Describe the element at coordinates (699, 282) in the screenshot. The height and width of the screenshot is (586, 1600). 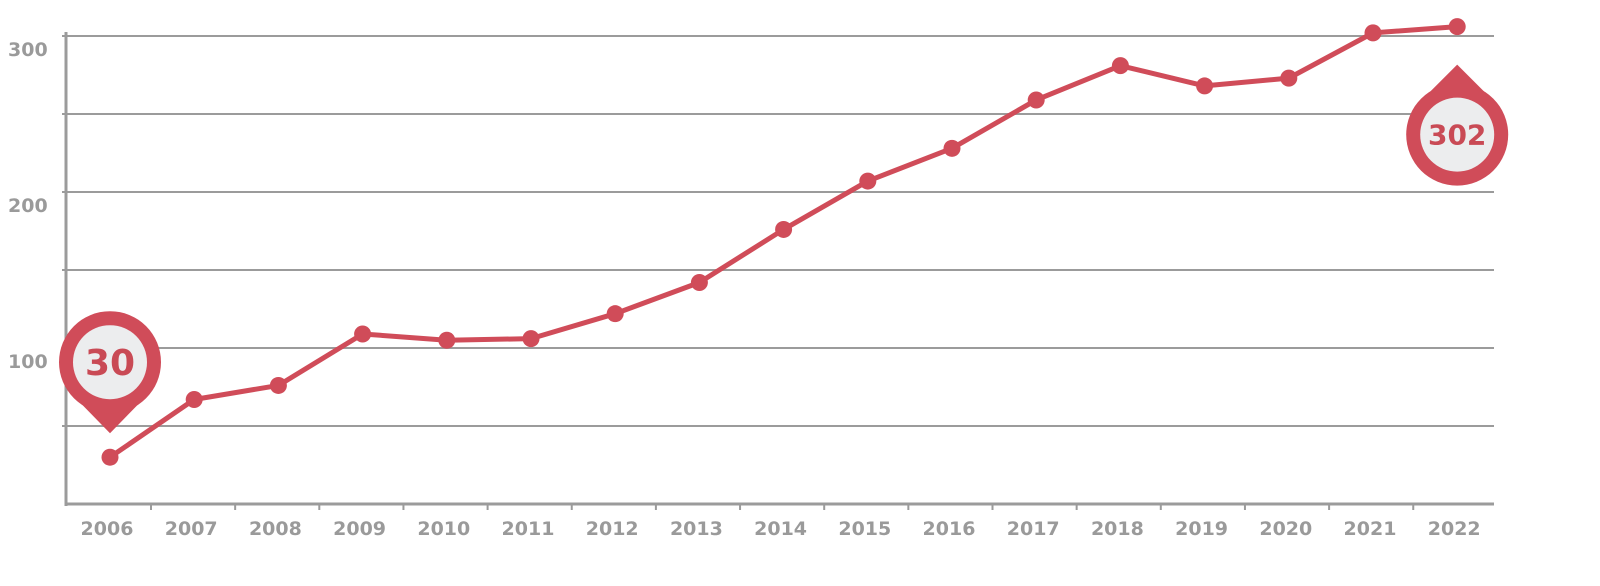
I see `data-point-2013` at that location.